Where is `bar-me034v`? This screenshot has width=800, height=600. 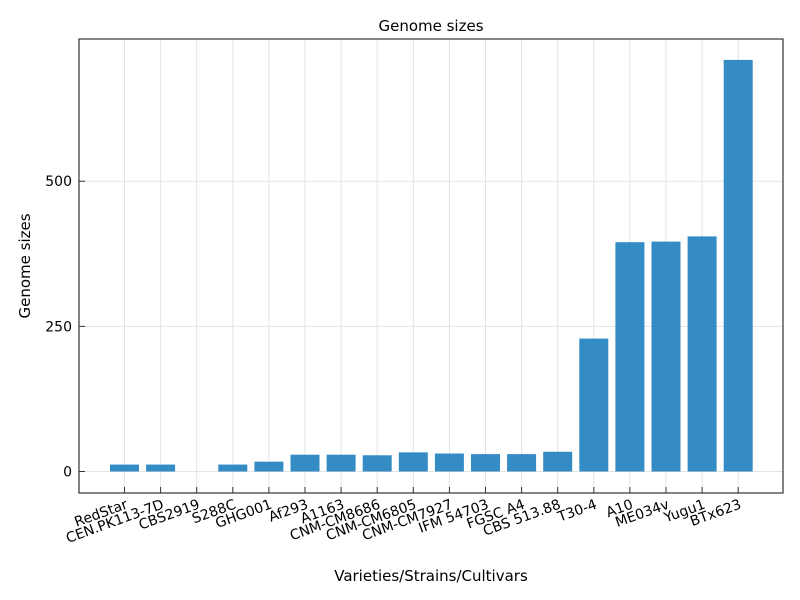
bar-me034v is located at coordinates (666, 356).